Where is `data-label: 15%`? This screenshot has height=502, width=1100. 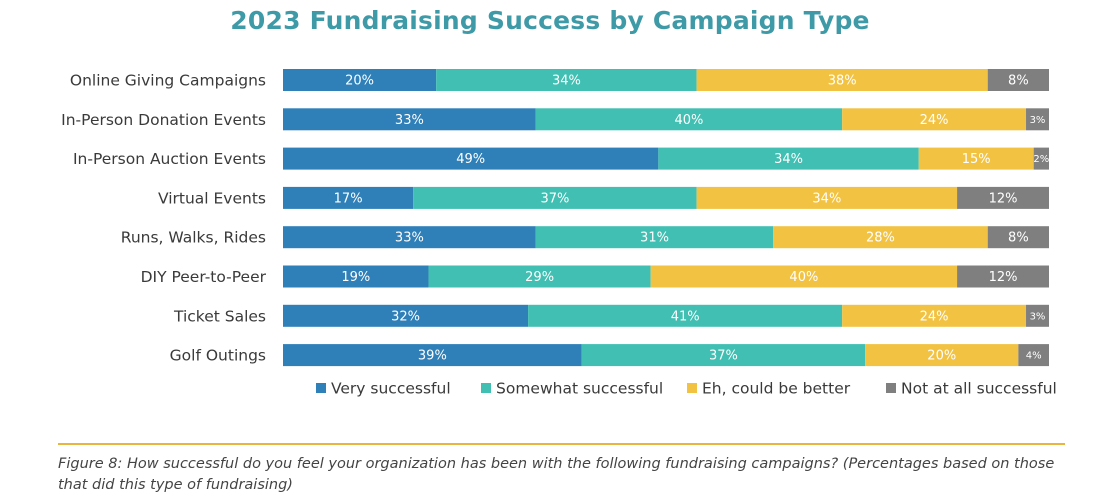 data-label: 15% is located at coordinates (976, 159).